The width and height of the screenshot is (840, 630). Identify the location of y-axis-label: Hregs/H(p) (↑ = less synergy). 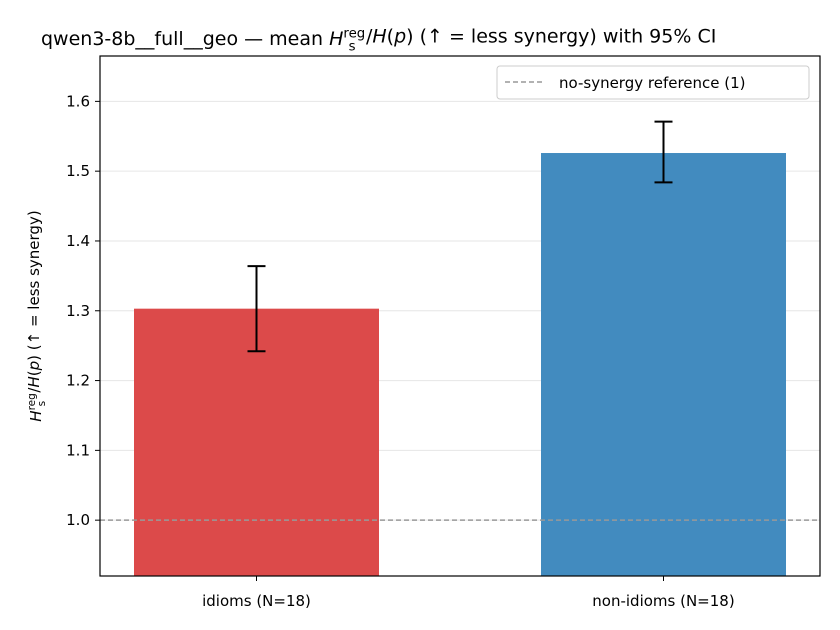
(36, 315).